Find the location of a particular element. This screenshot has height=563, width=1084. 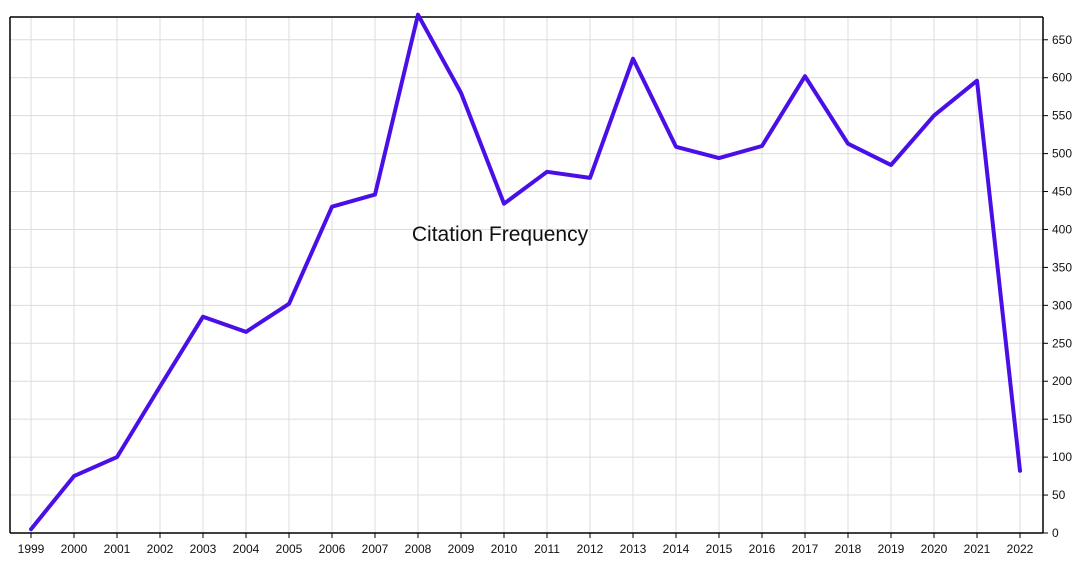

x-tick-label-2010: 2010 is located at coordinates (504, 549).